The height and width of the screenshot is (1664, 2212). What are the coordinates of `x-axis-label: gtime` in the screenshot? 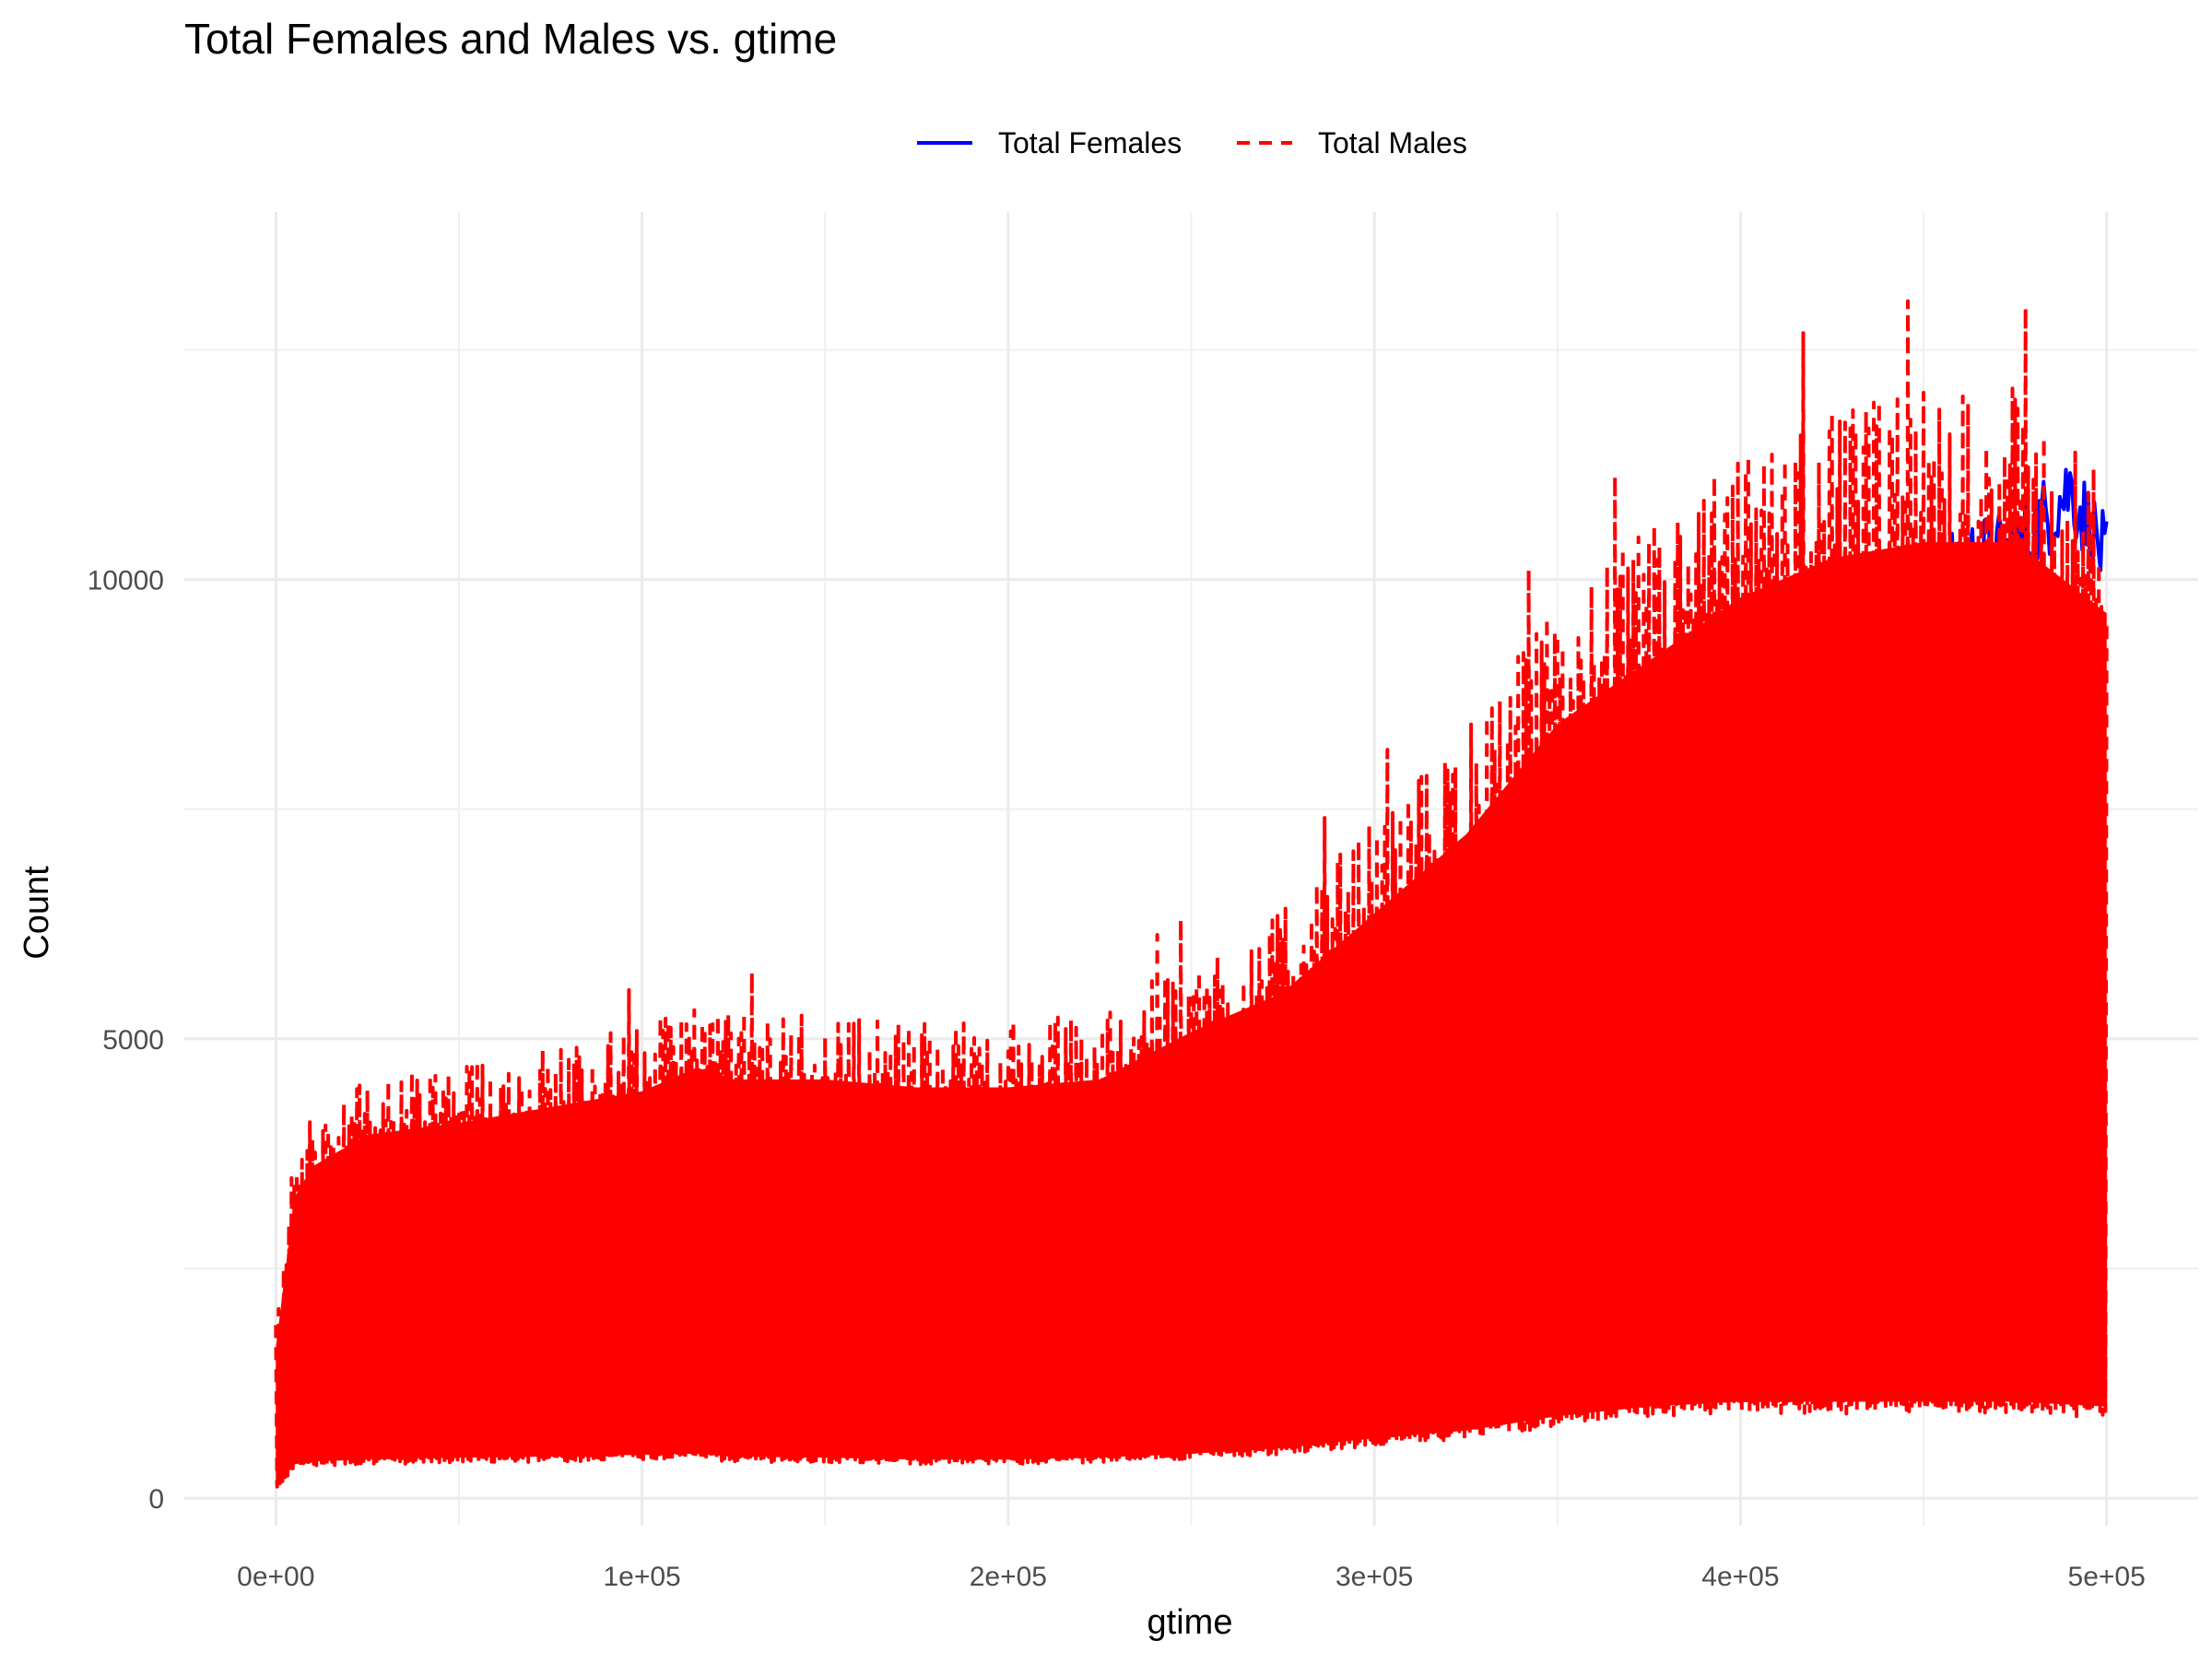 It's located at (1190, 1622).